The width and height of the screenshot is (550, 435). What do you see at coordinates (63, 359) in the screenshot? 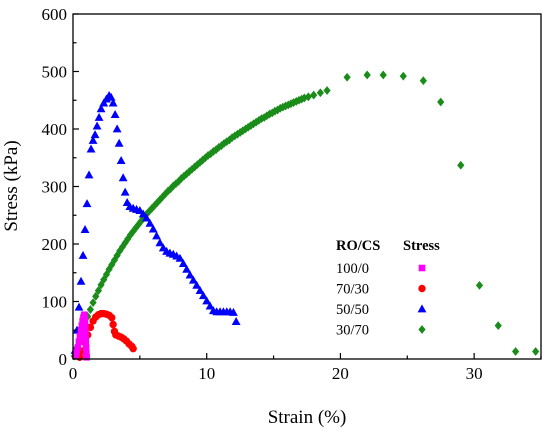
I see `y-tick-label: 0` at bounding box center [63, 359].